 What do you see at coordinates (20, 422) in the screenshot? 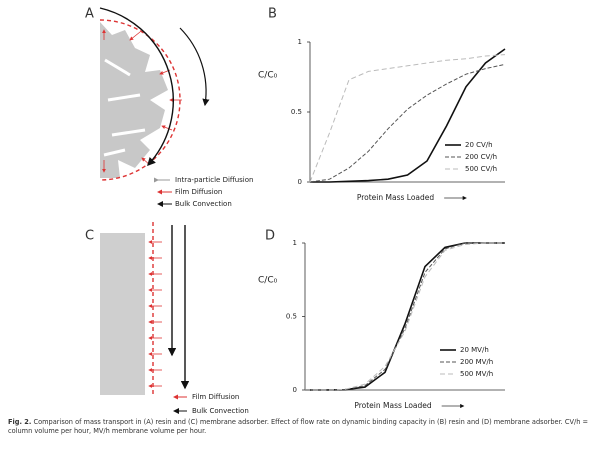
I see `caption-label: Fig. 2.` at bounding box center [20, 422].